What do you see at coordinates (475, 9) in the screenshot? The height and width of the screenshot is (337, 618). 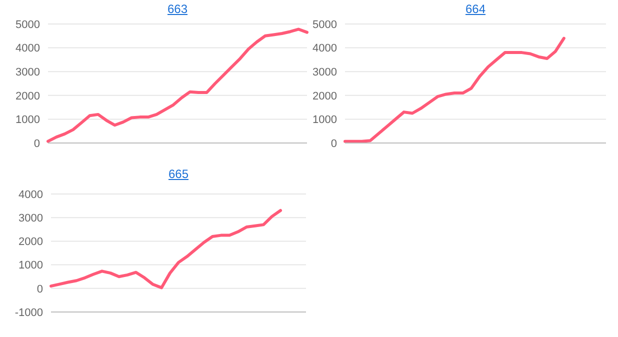 I see `chart-title: 664` at bounding box center [475, 9].